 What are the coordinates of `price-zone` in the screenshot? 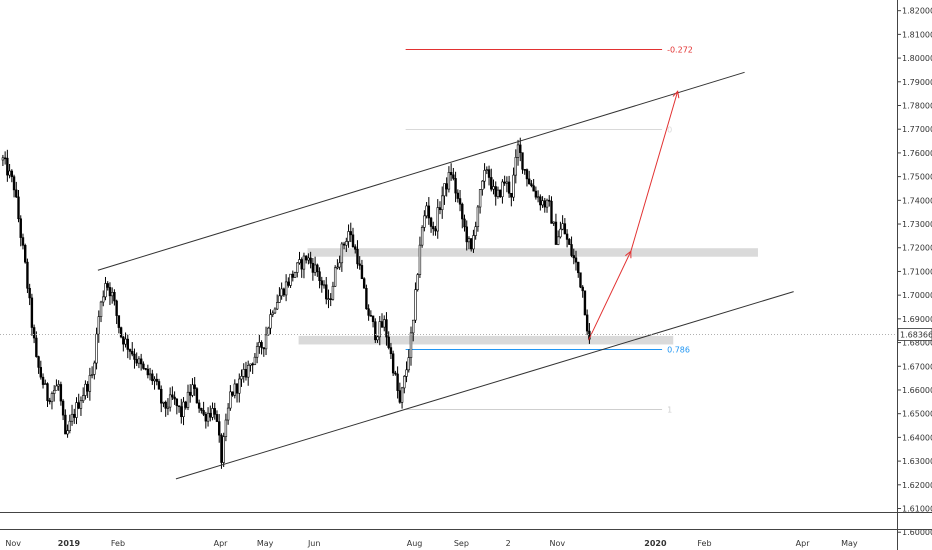 It's located at (532, 252).